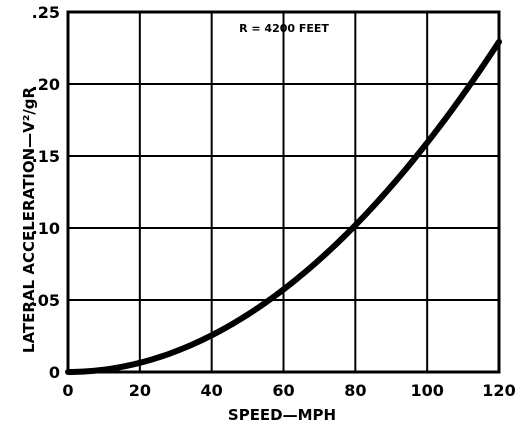  What do you see at coordinates (212, 390) in the screenshot?
I see `x-tick-label: 40` at bounding box center [212, 390].